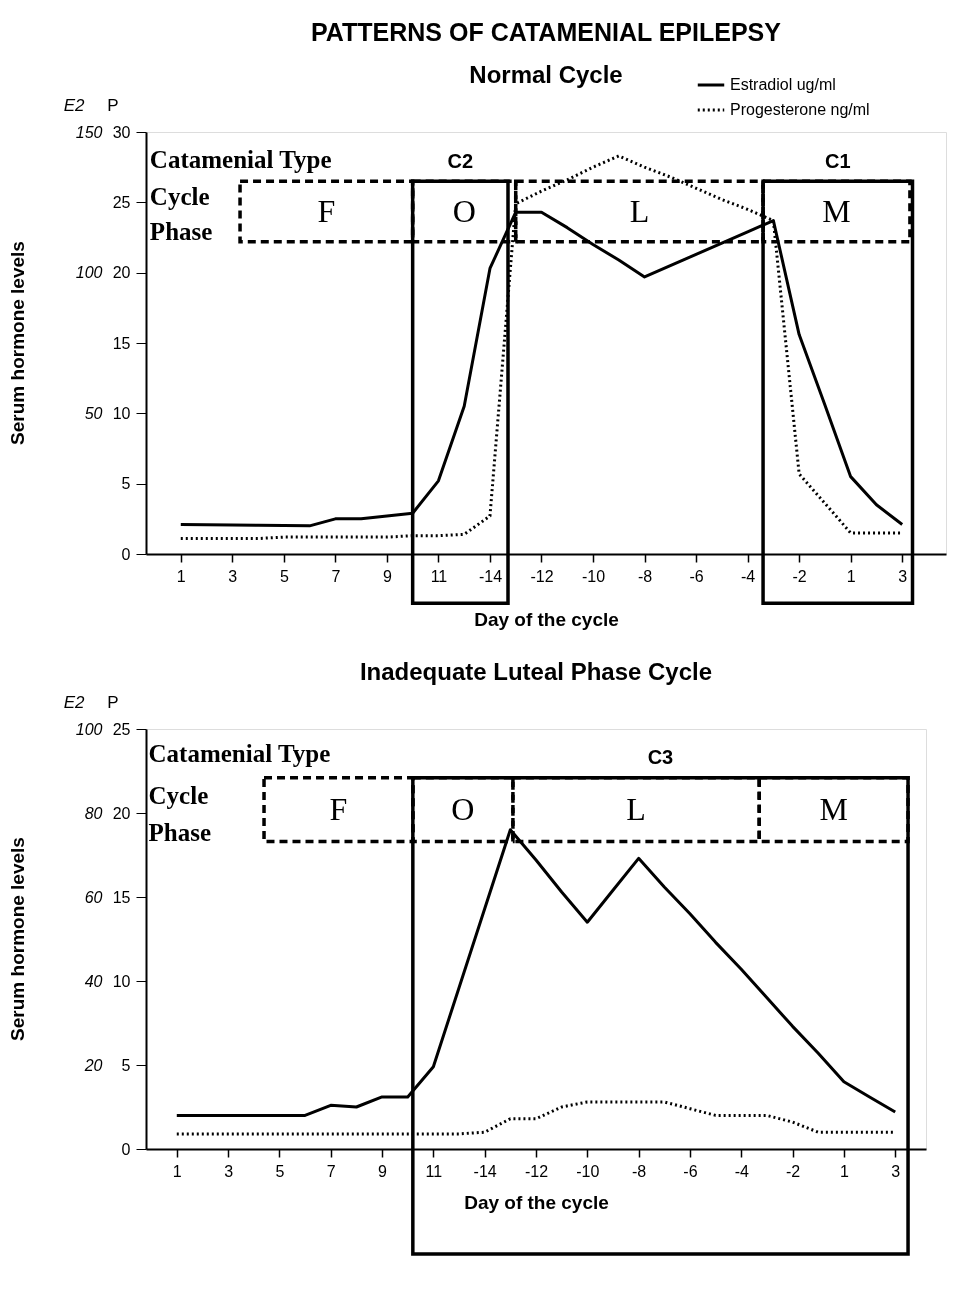  I want to click on legend-label: Estradiol ug/ml, so click(783, 84).